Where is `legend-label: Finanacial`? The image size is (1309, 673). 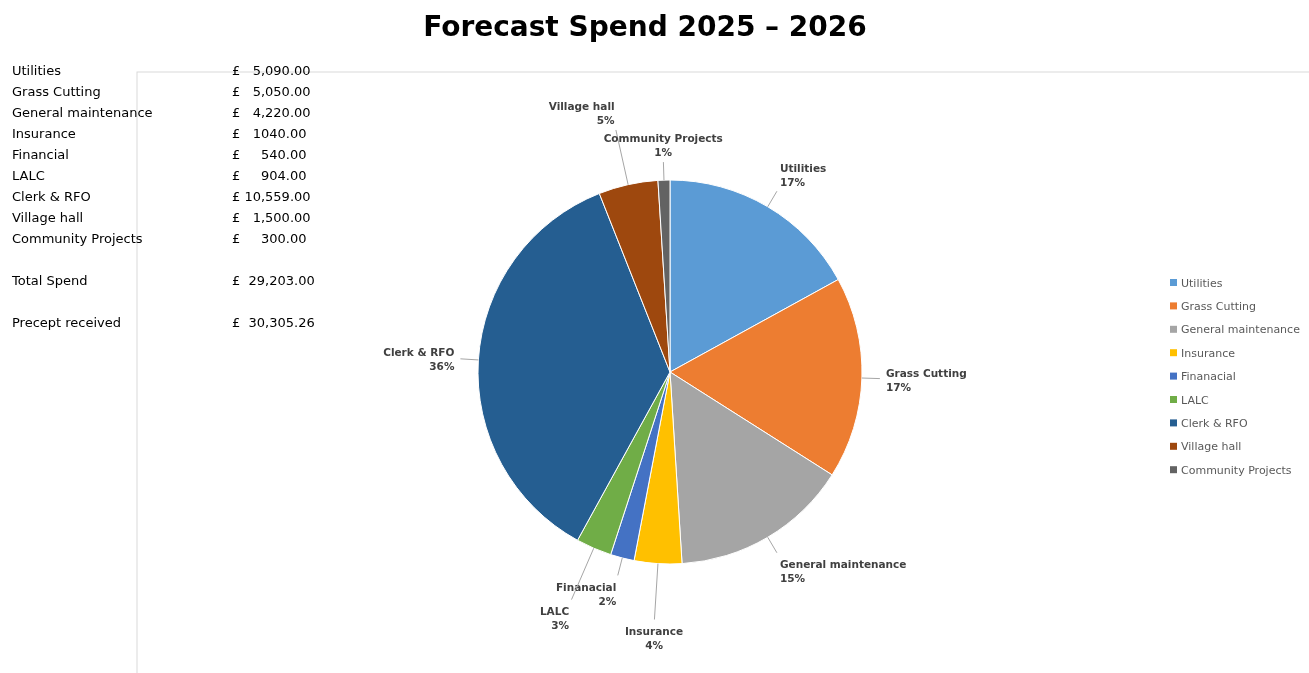 legend-label: Finanacial is located at coordinates (1208, 377).